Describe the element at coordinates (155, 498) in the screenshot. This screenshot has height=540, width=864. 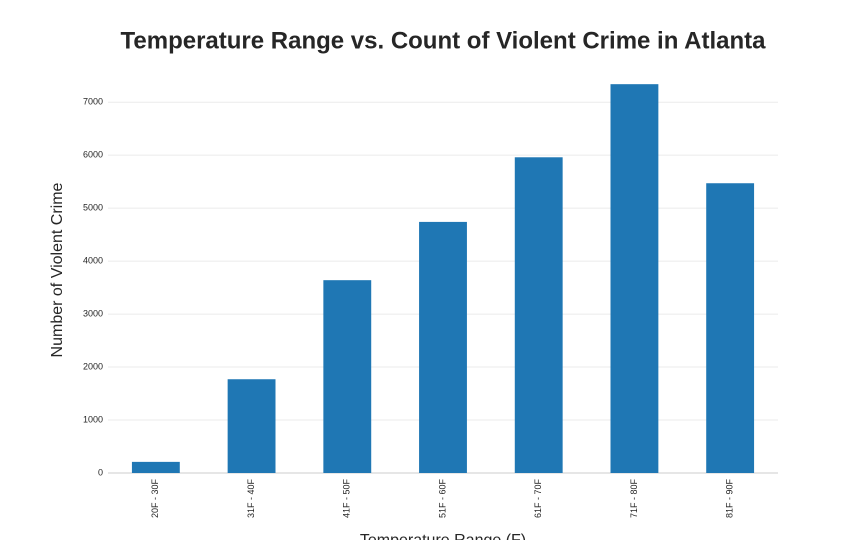
I see `x-tick-label: 20F - 30F` at that location.